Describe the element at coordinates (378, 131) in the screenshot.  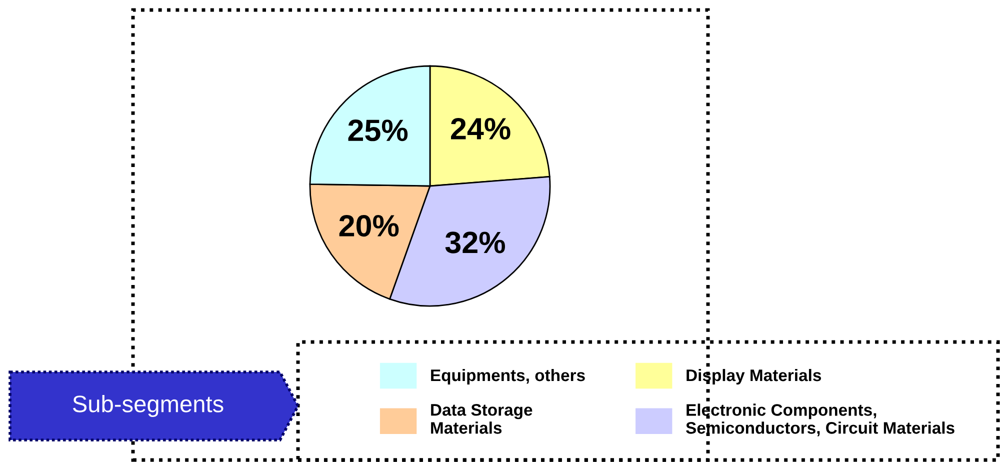
I see `data-label: 25%` at that location.